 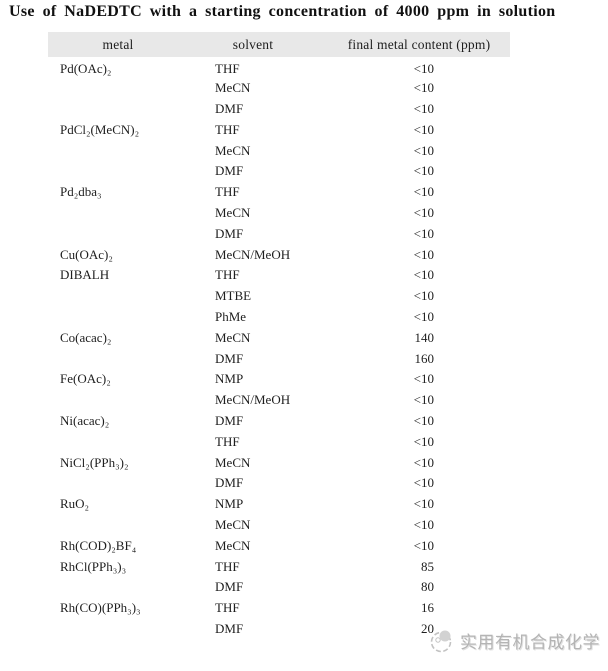 What do you see at coordinates (279, 587) in the screenshot?
I see `table-row: DMF 80` at bounding box center [279, 587].